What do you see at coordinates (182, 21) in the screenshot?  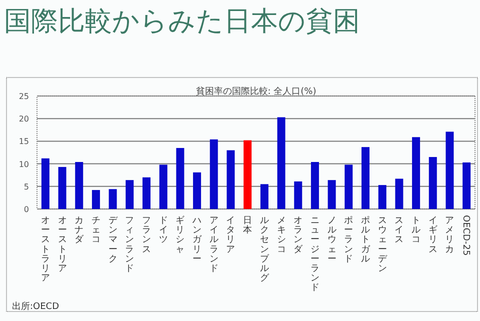 I see `chart-title: 国際比較からみた日本の貧困` at bounding box center [182, 21].